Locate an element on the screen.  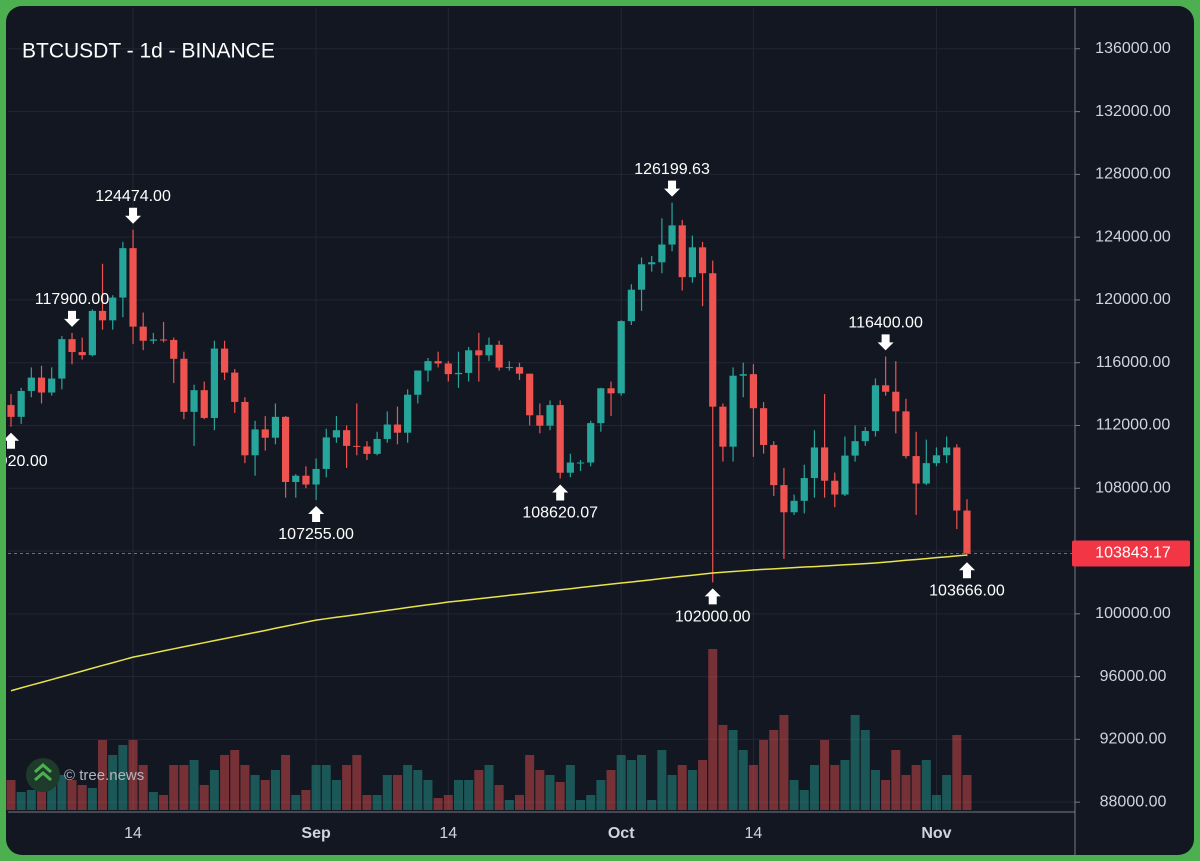
high-label: 126199.63 is located at coordinates (672, 169).